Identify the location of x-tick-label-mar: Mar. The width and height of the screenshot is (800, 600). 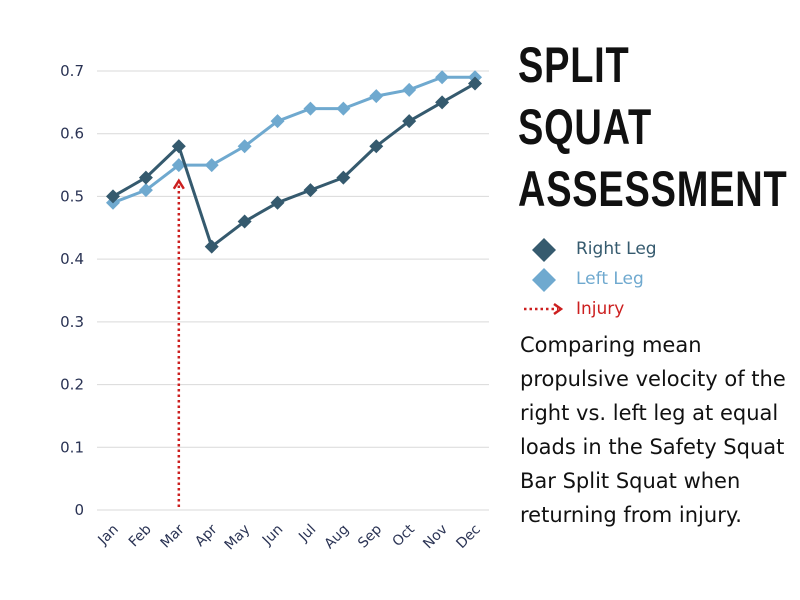
(173, 536).